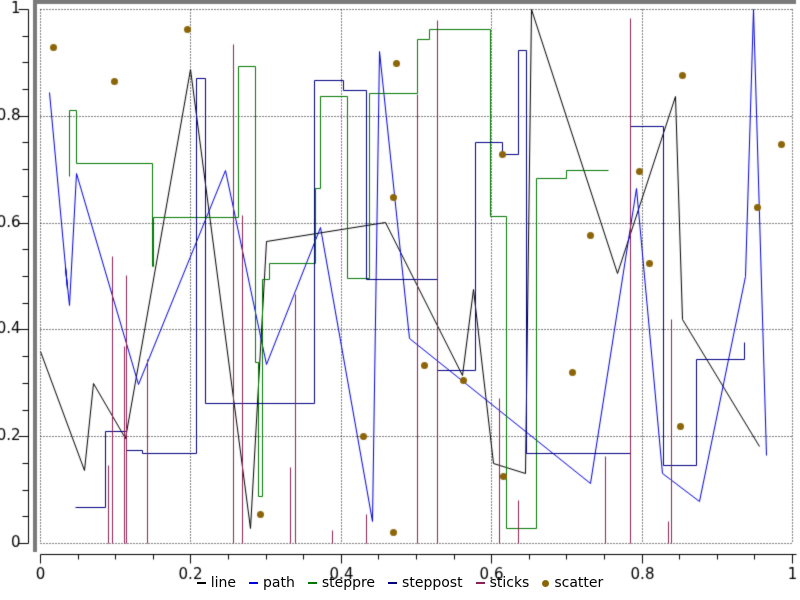 Image resolution: width=800 pixels, height=600 pixels. What do you see at coordinates (312, 583) in the screenshot?
I see `steppre-series-marker-icon` at bounding box center [312, 583].